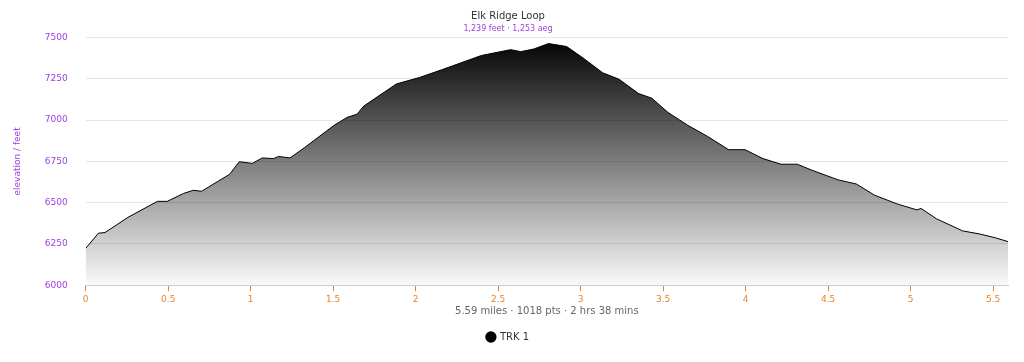  What do you see at coordinates (663, 298) in the screenshot?
I see `x-tick-label: 3.5` at bounding box center [663, 298].